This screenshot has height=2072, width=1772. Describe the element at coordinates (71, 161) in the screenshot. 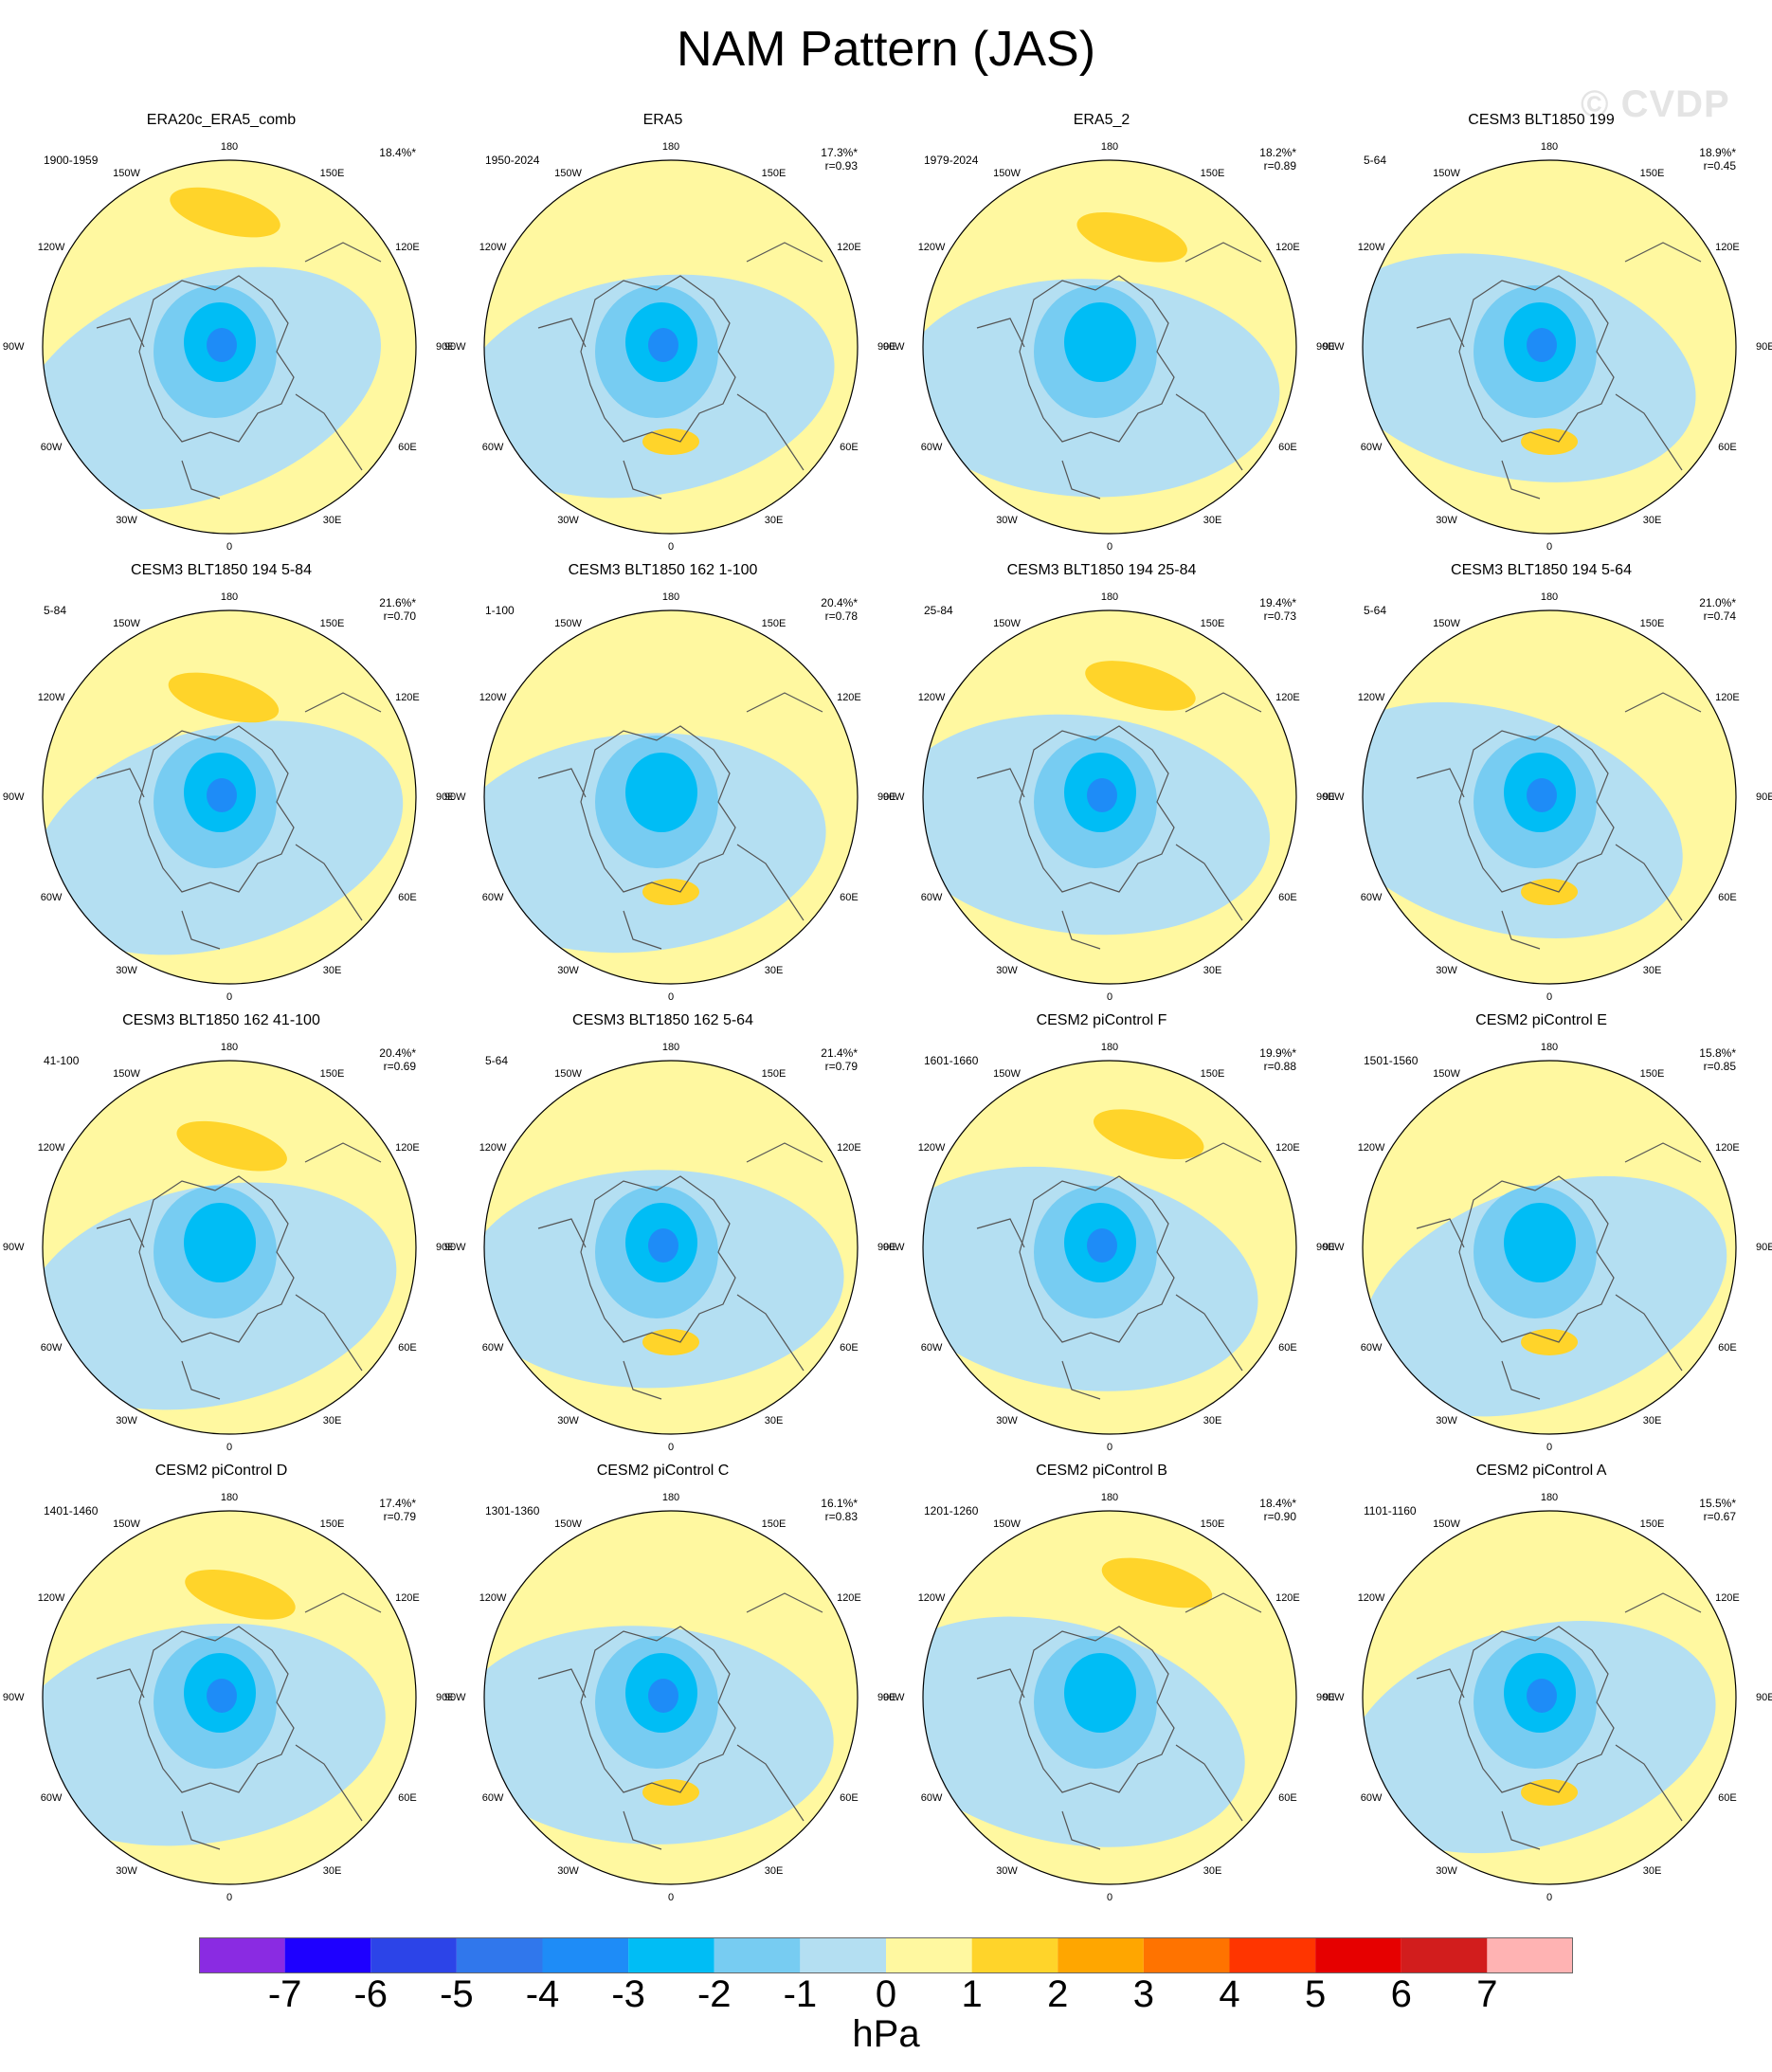

I see `panel-period: 1900-1959` at that location.